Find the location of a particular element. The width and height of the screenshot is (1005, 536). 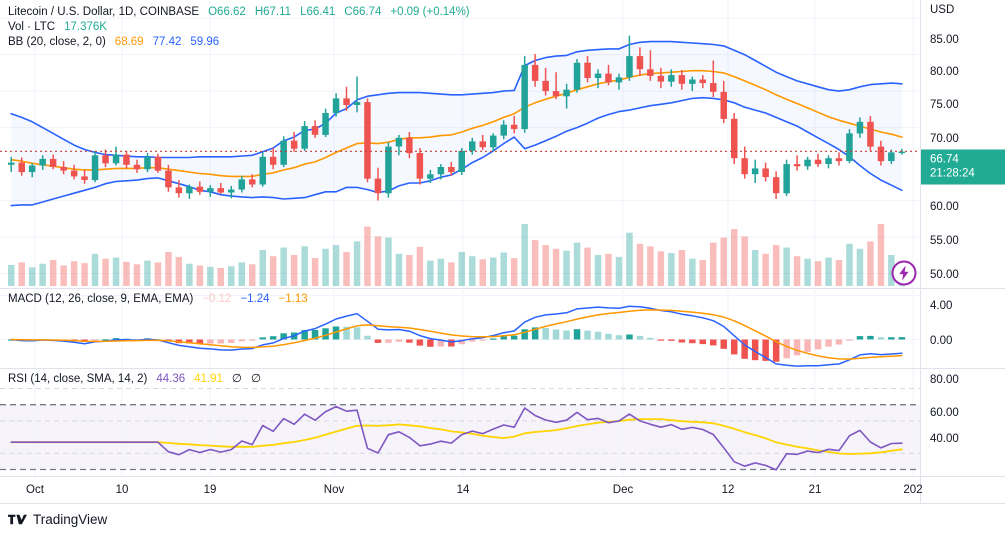

price-axis-tick: 55.00 is located at coordinates (944, 241).